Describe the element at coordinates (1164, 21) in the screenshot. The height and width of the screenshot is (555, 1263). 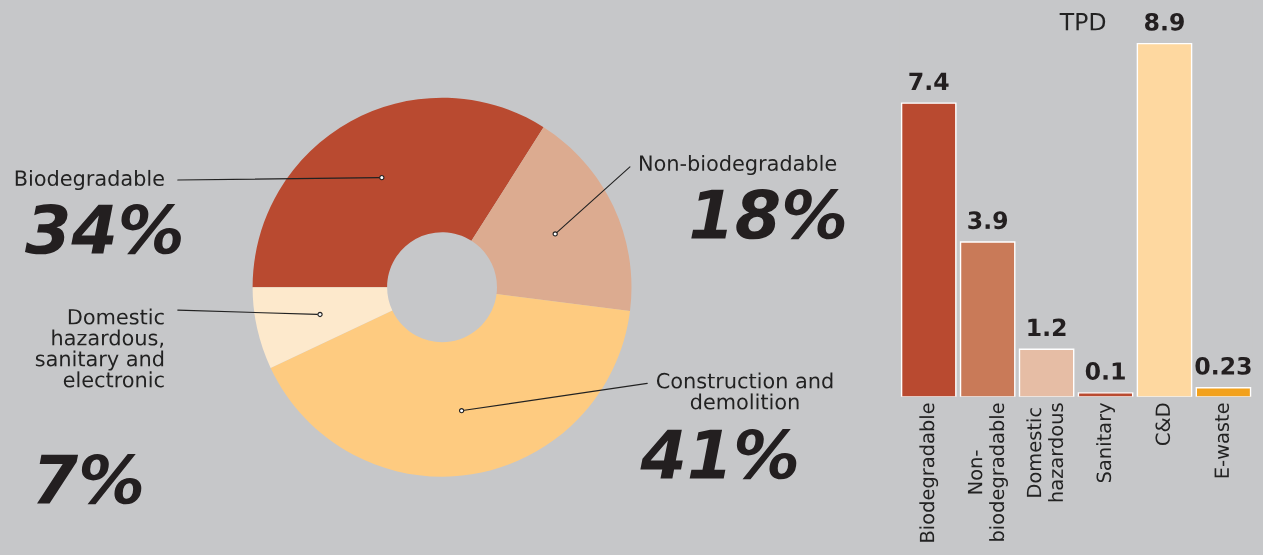
I see `data-label: 8.9` at that location.